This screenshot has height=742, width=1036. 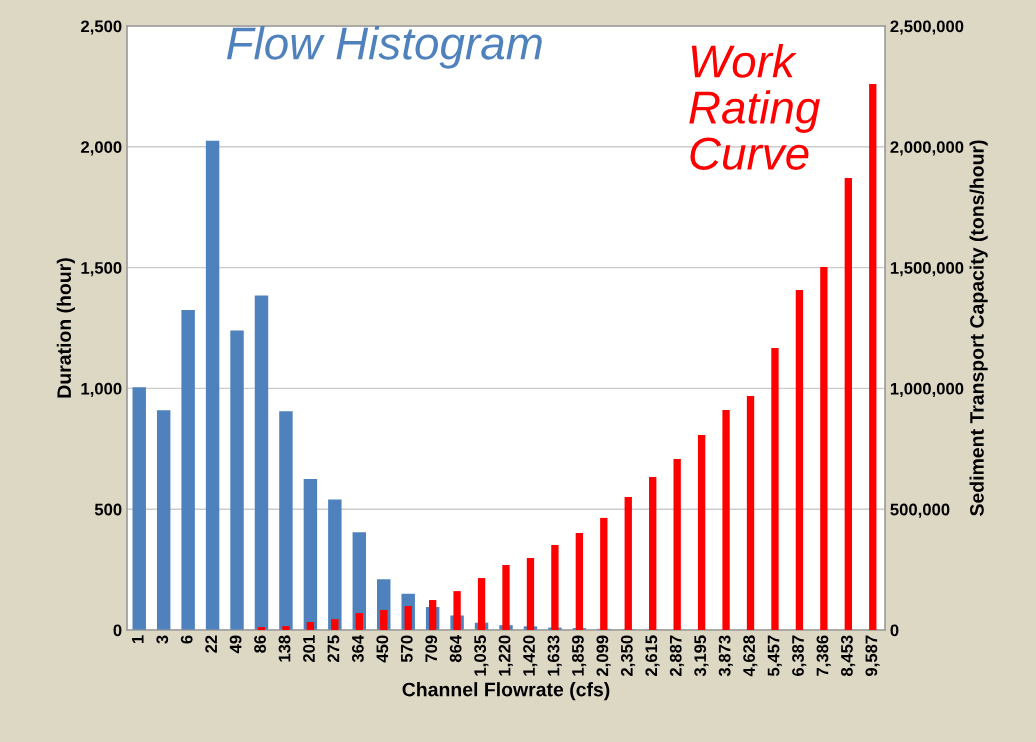 What do you see at coordinates (506, 691) in the screenshot?
I see `x-axis-title: Channel Flowrate (cfs)` at bounding box center [506, 691].